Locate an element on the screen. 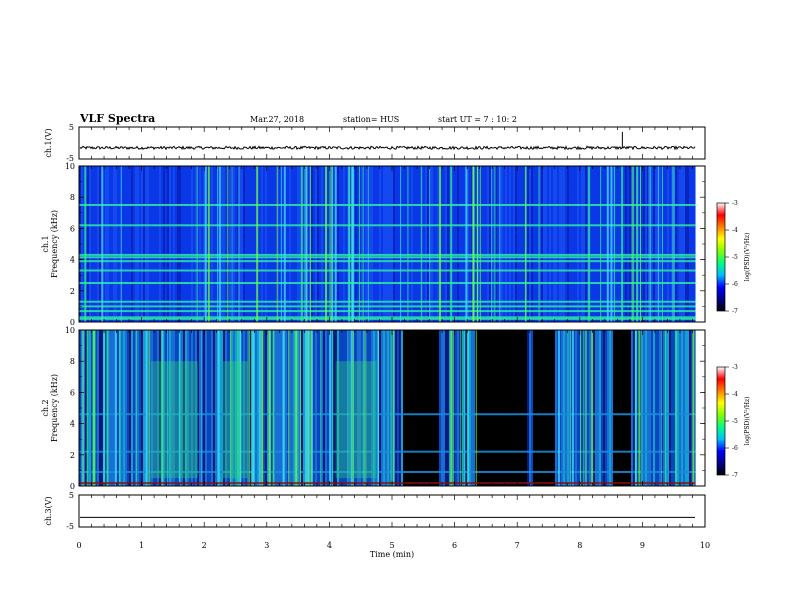 The width and height of the screenshot is (792, 612). colorbar-tick-label: -6 is located at coordinates (735, 448).